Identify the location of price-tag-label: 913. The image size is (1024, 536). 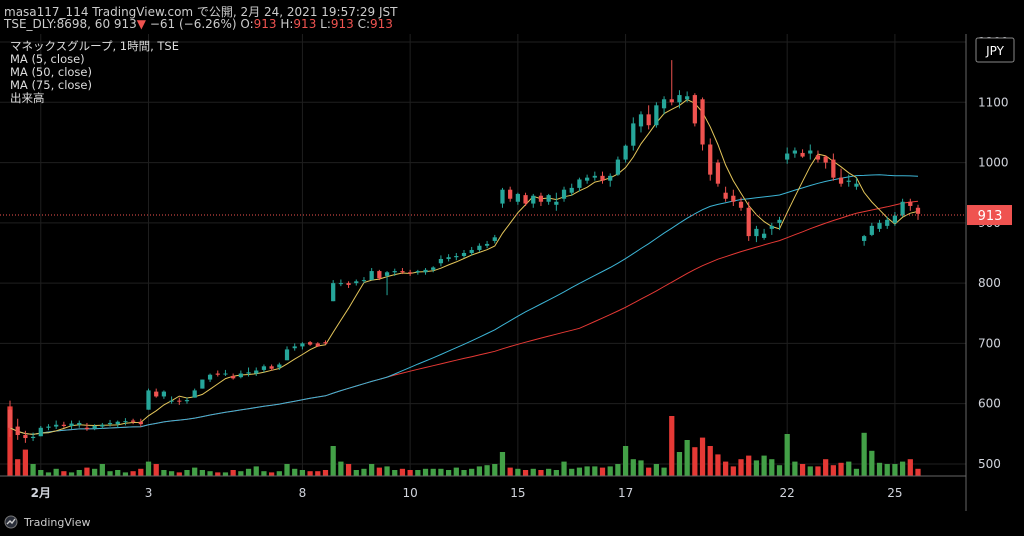
(990, 216).